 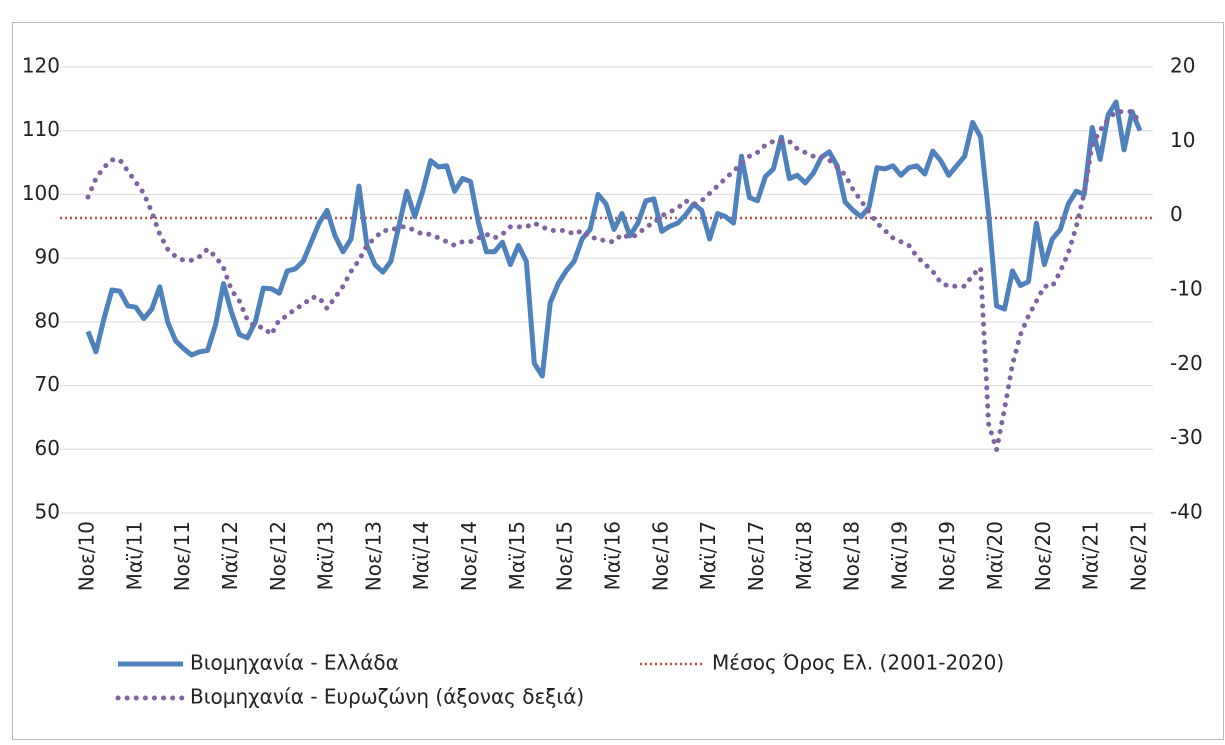 I want to click on legend-label: Βιομηχανία - Ελλάδα, so click(x=294, y=663).